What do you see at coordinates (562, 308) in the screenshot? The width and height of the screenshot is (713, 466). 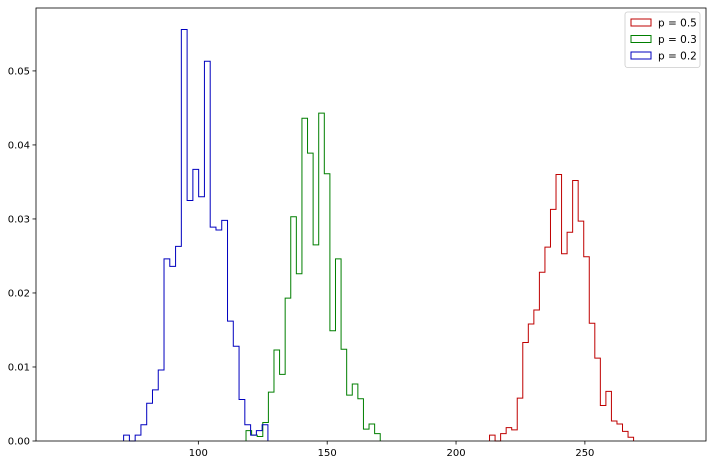 I see `series-1-step-line` at bounding box center [562, 308].